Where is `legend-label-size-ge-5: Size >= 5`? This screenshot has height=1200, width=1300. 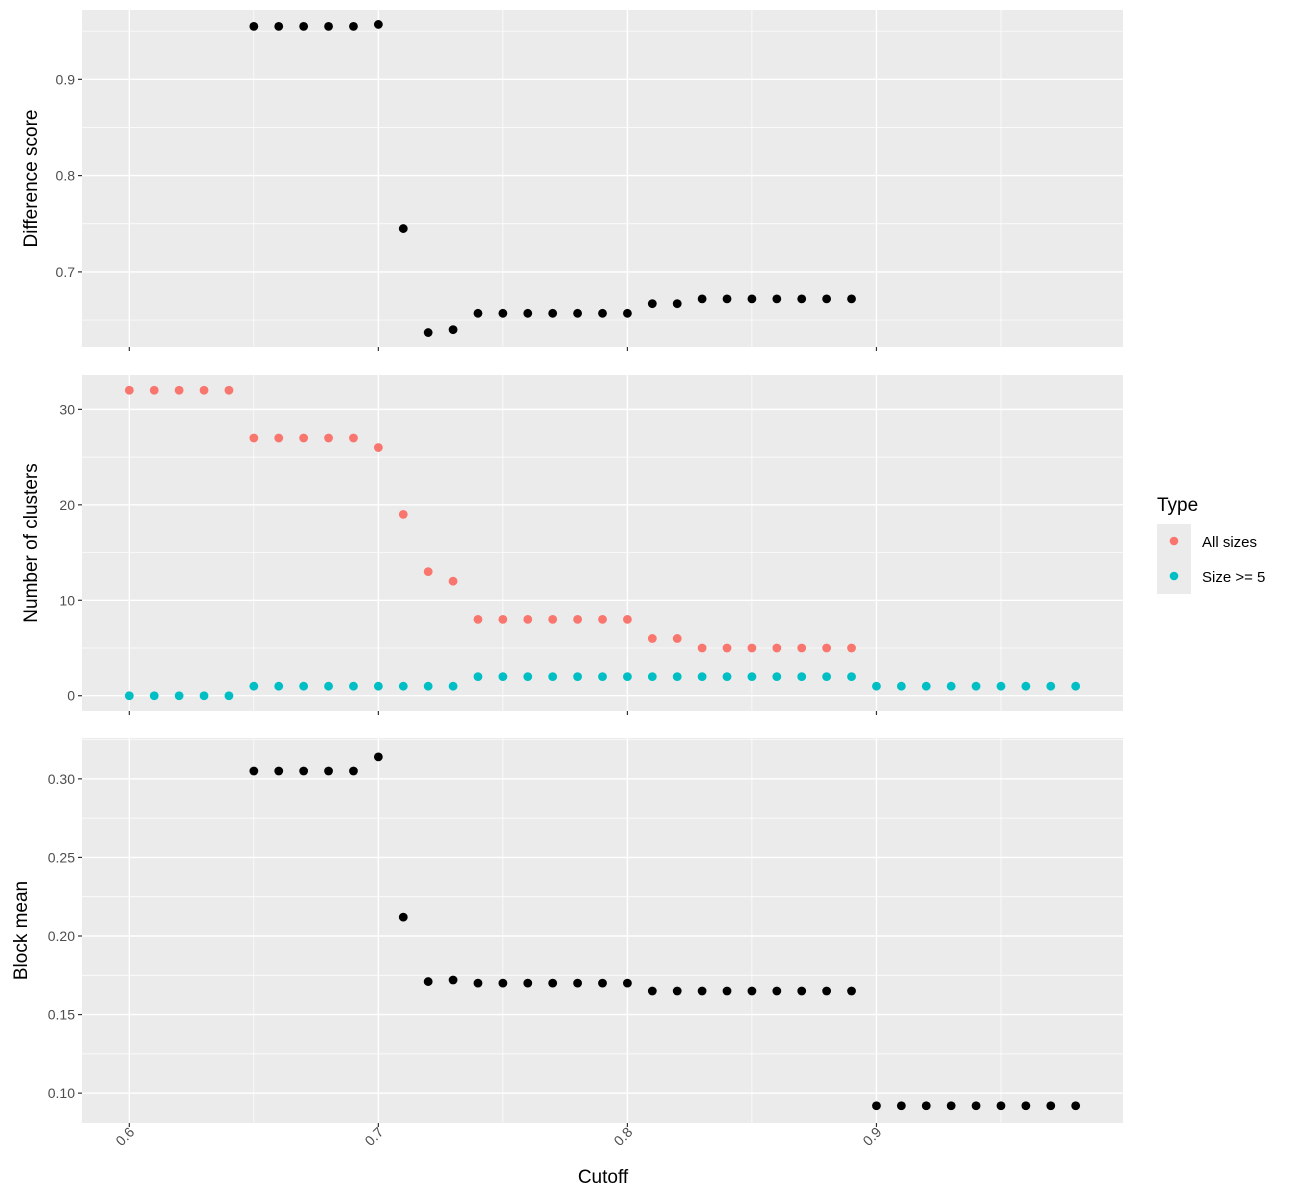 legend-label-size-ge-5: Size >= 5 is located at coordinates (1233, 577).